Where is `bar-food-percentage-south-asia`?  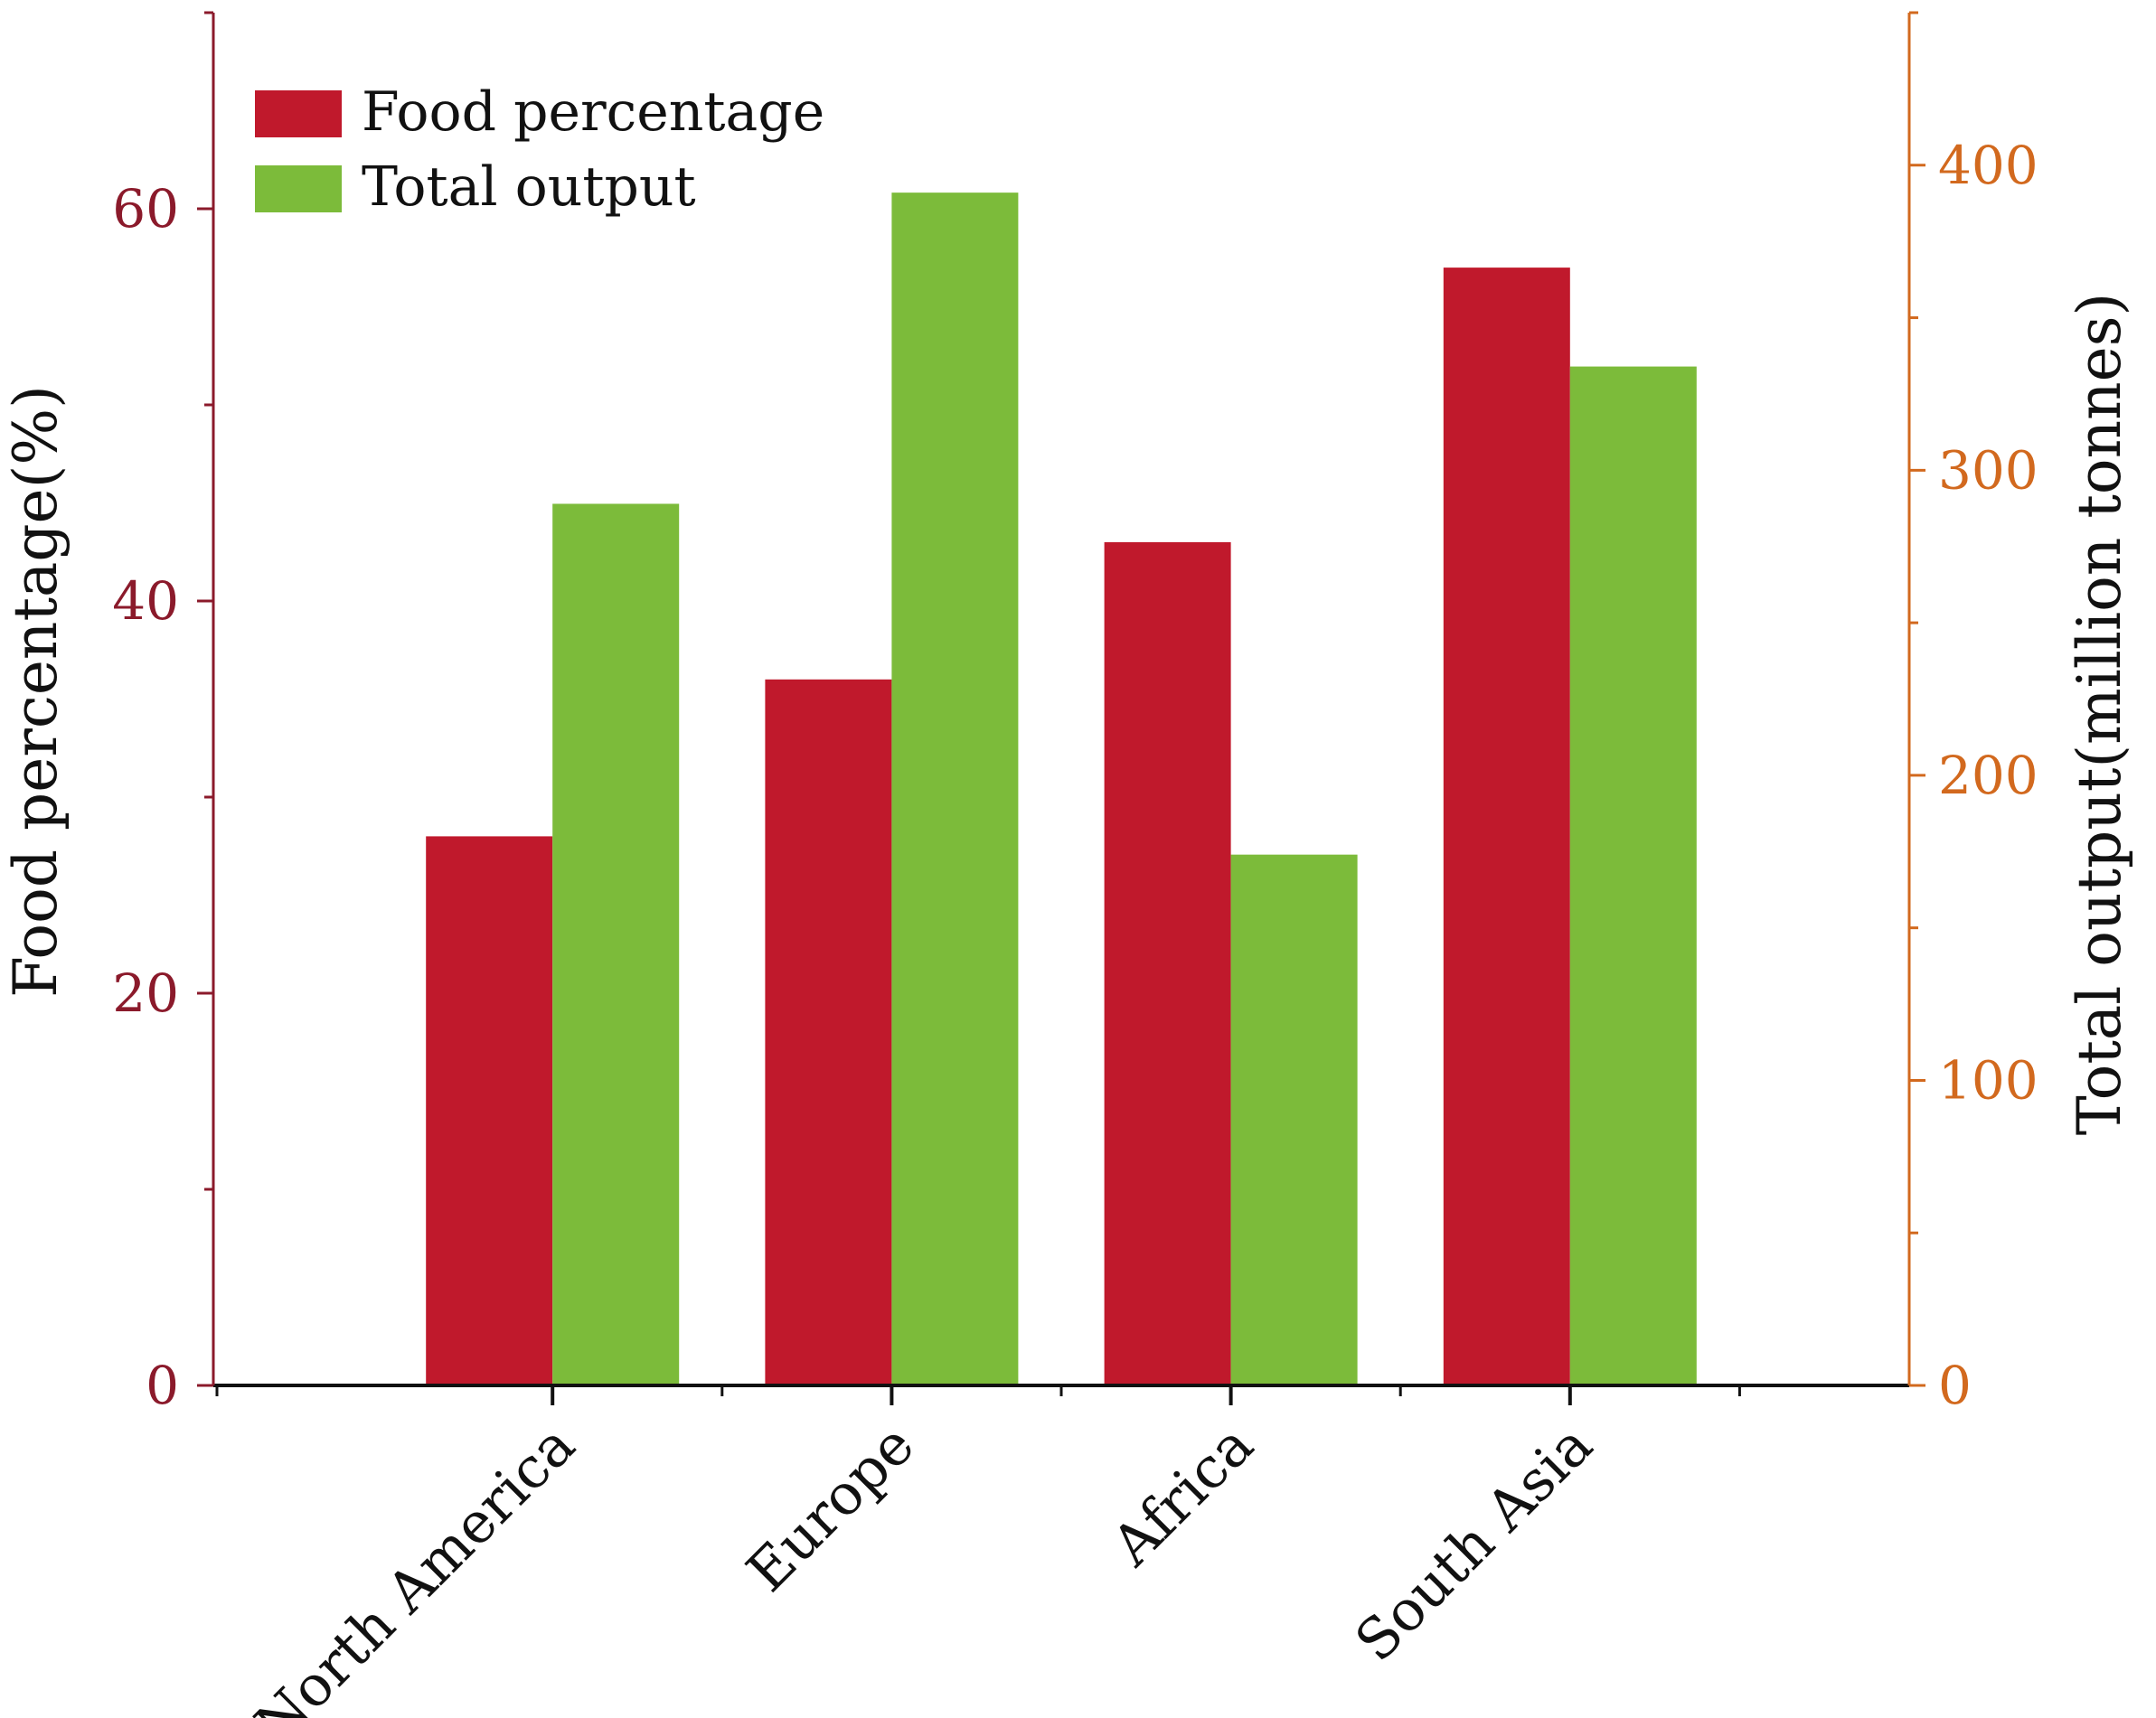 bar-food-percentage-south-asia is located at coordinates (1506, 827).